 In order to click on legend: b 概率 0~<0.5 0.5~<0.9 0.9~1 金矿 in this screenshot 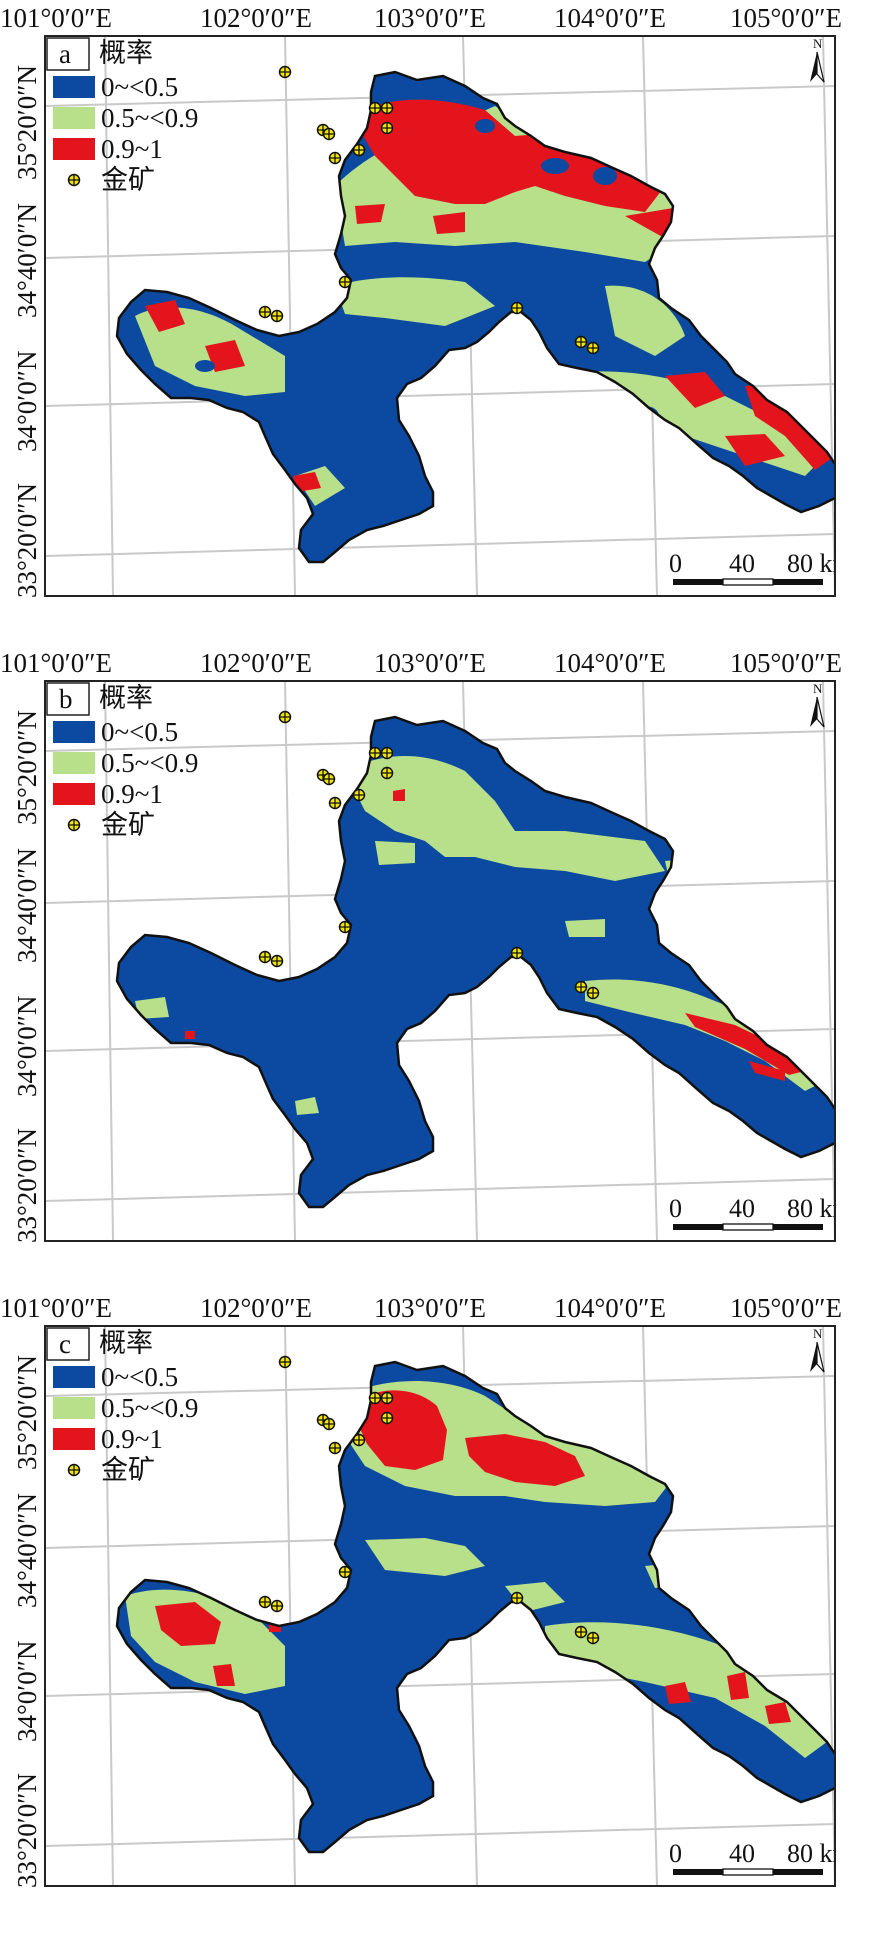, I will do `click(122, 761)`.